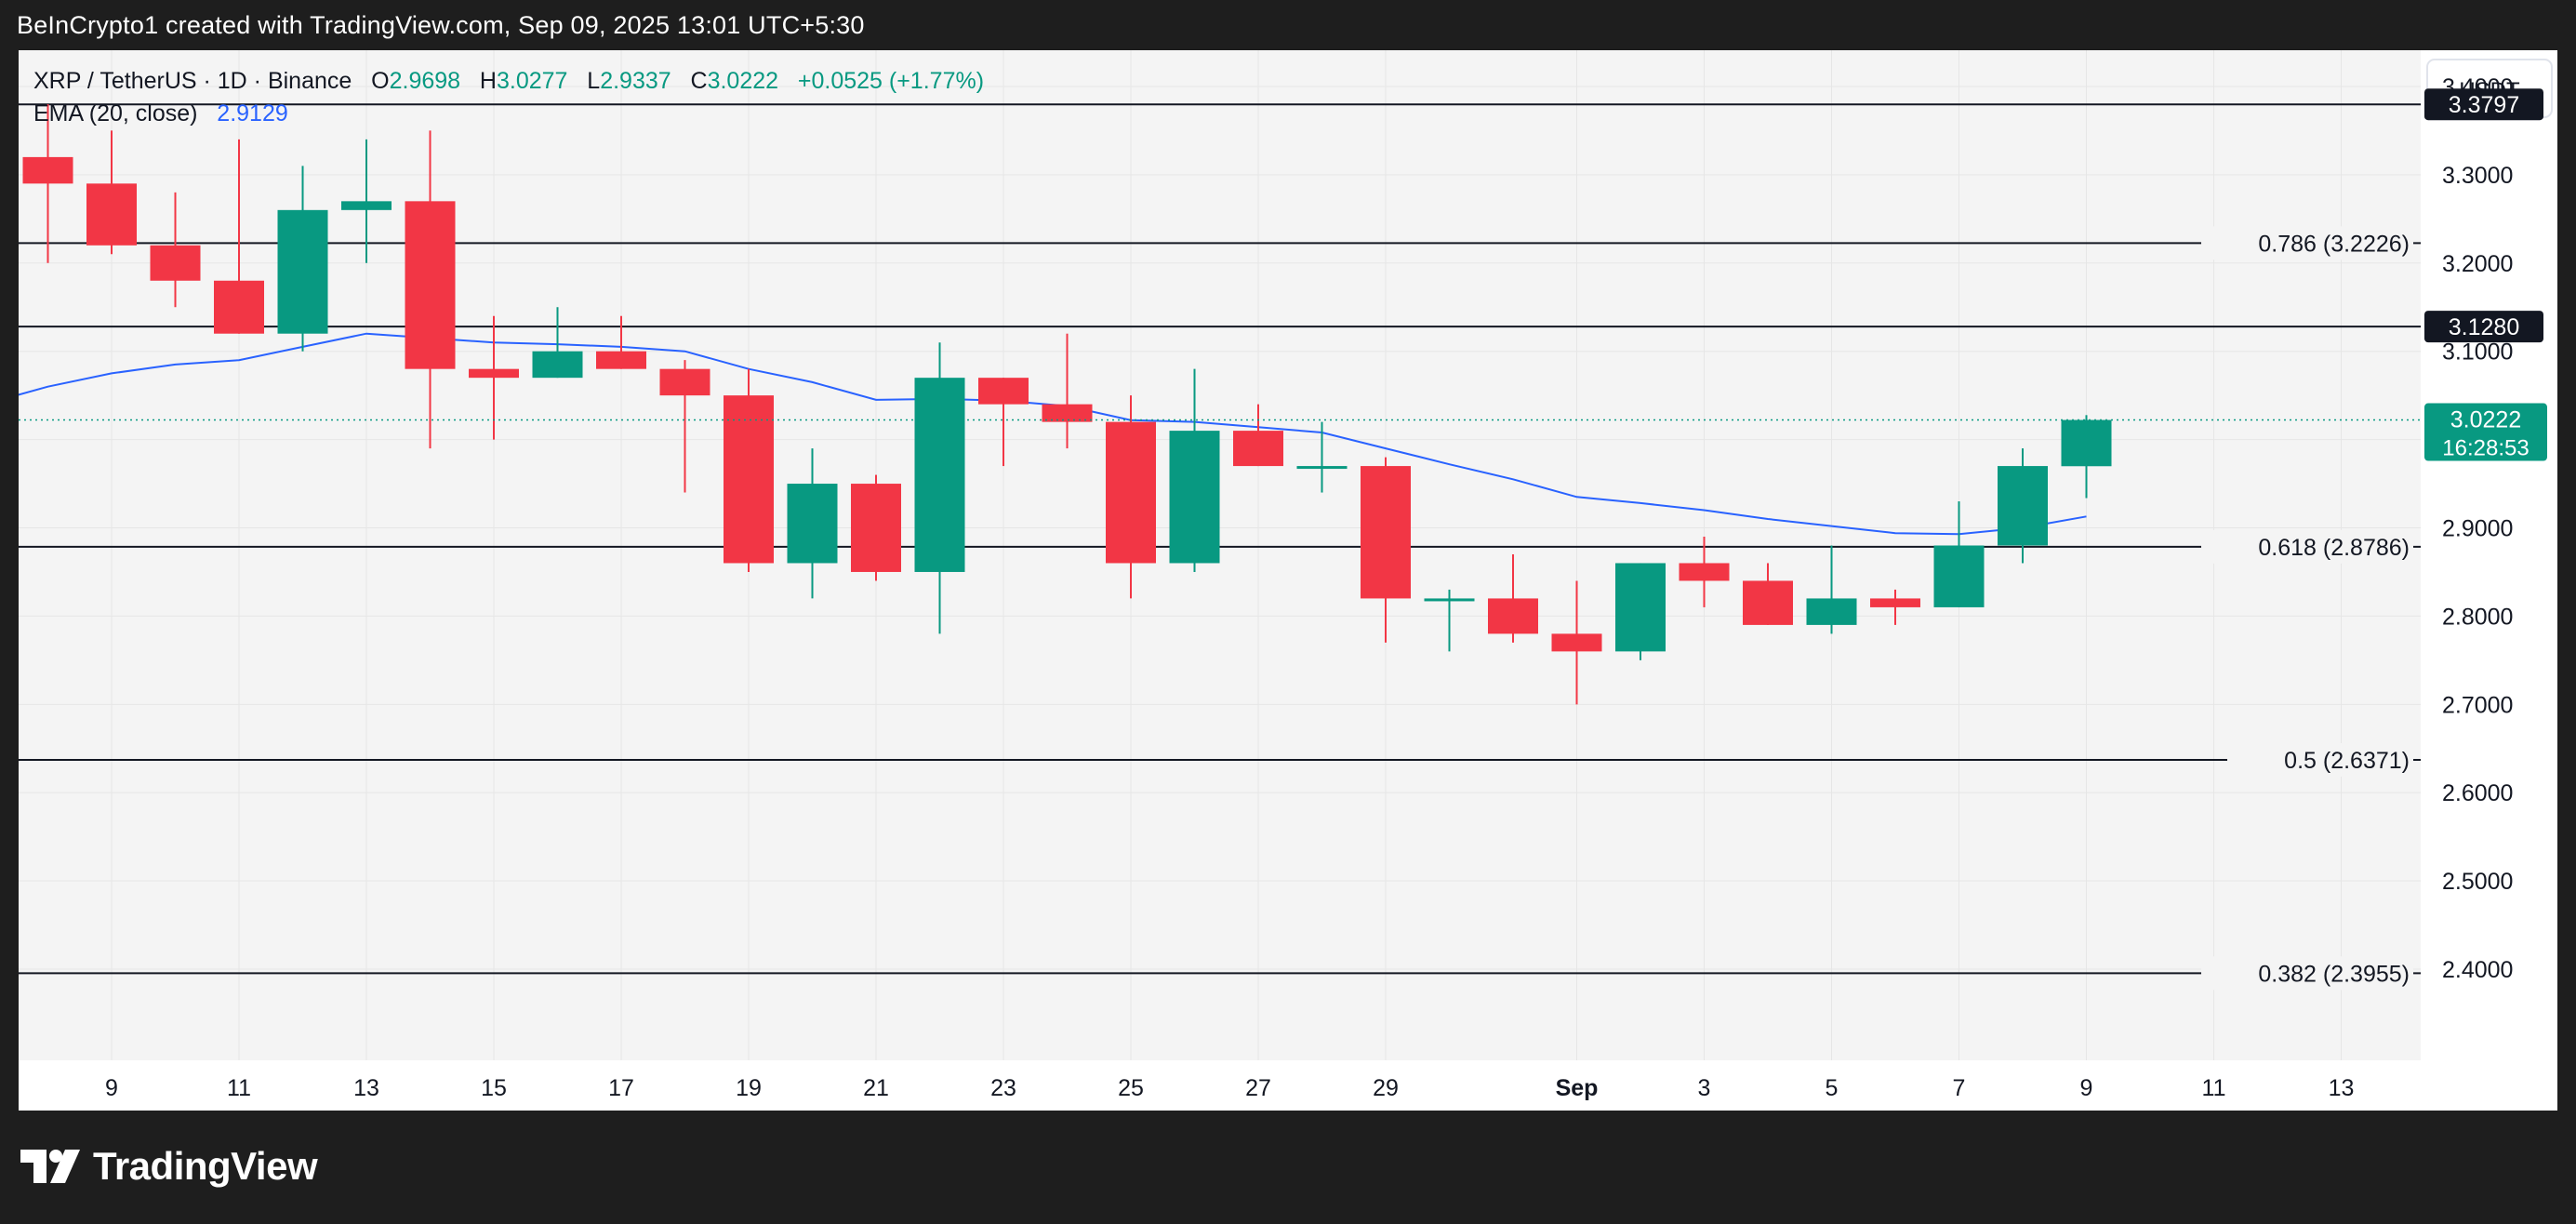 Image resolution: width=2576 pixels, height=1224 pixels. What do you see at coordinates (1131, 1088) in the screenshot?
I see `time-tick-label: 25` at bounding box center [1131, 1088].